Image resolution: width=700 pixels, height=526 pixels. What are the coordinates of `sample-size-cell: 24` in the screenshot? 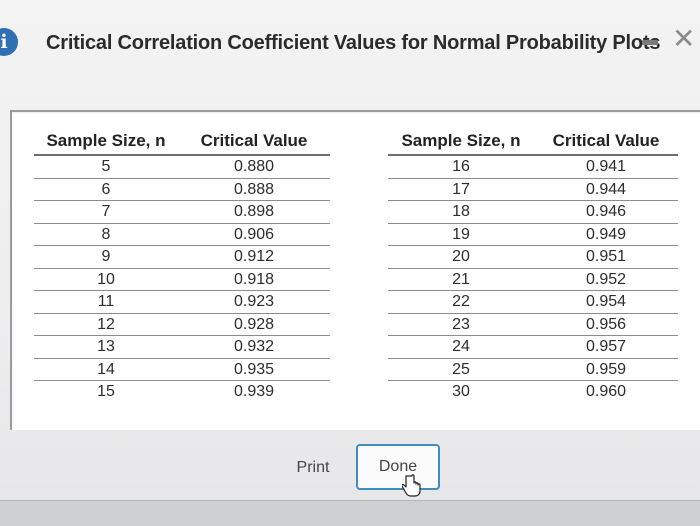 It's located at (461, 347).